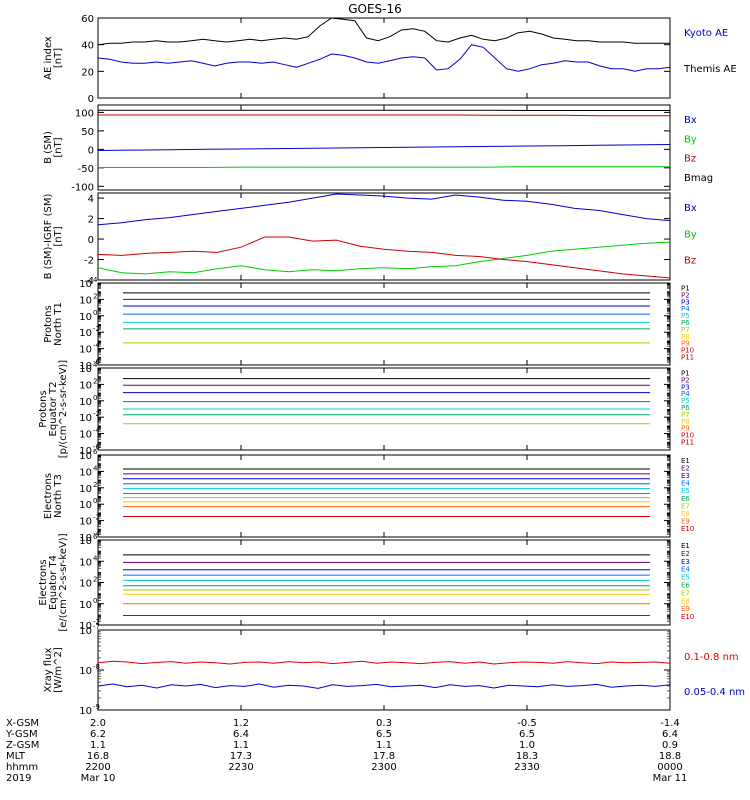  What do you see at coordinates (48, 323) in the screenshot?
I see `y-axis-label: Protons` at bounding box center [48, 323].